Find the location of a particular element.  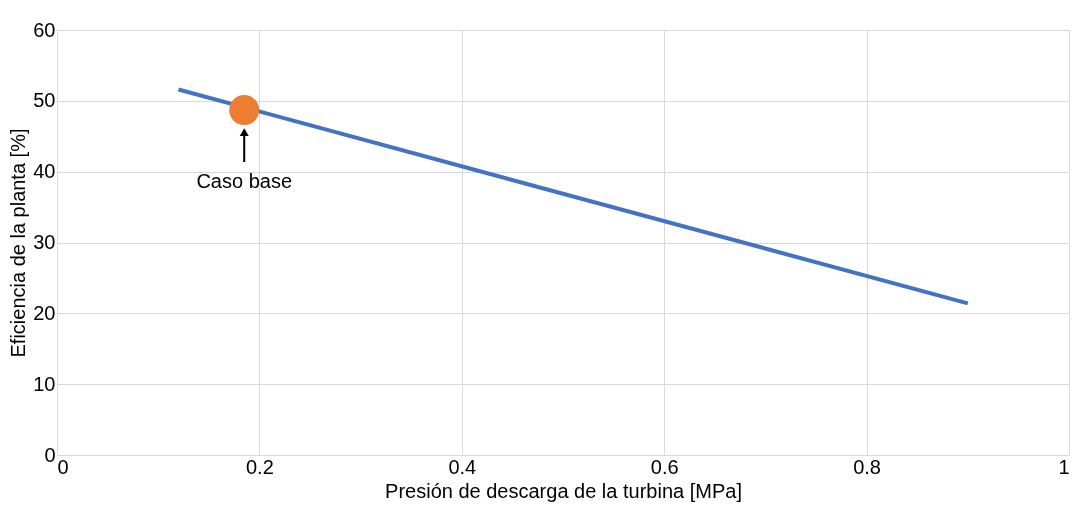

y-tick-label: 10 is located at coordinates (44, 383).